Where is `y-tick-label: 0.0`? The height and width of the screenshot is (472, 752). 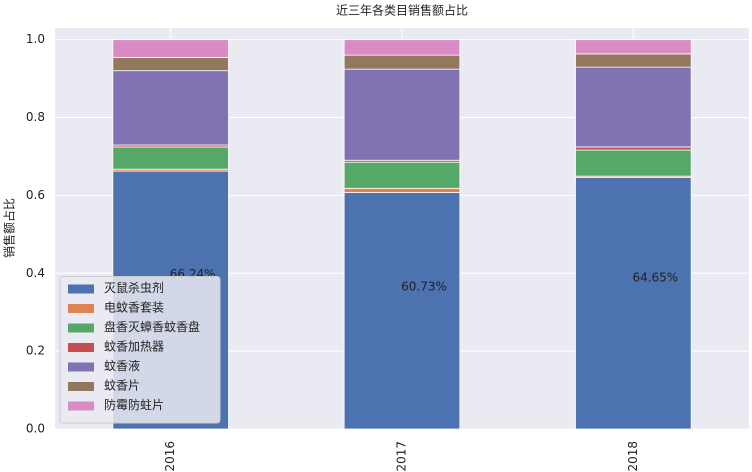 y-tick-label: 0.0 is located at coordinates (35, 429).